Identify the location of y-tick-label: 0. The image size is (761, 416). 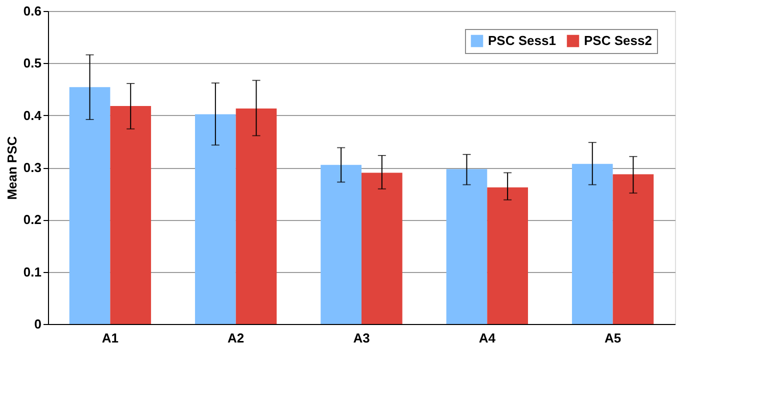
(38, 324).